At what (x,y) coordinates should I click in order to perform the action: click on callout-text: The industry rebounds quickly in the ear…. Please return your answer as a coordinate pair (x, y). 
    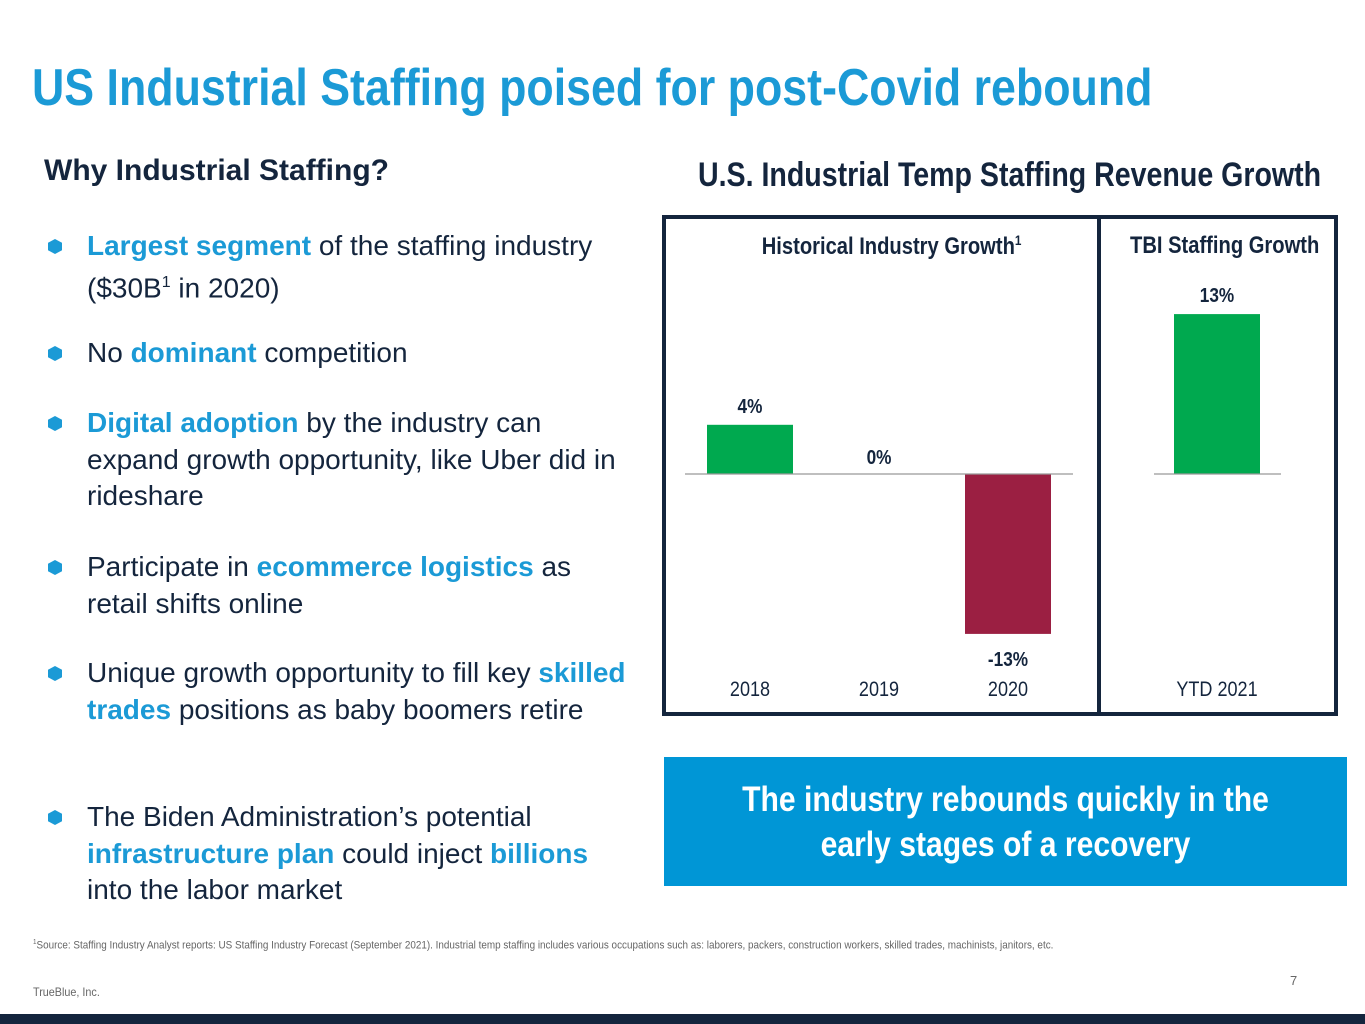
    Looking at the image, I should click on (1005, 821).